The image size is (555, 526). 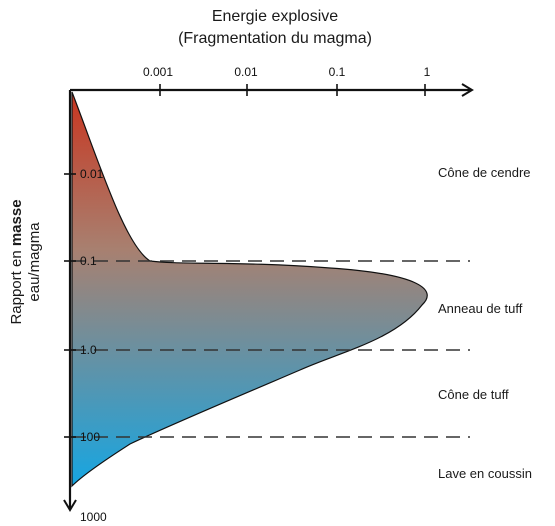 What do you see at coordinates (88, 350) in the screenshot?
I see `y-tick-label: 1.0` at bounding box center [88, 350].